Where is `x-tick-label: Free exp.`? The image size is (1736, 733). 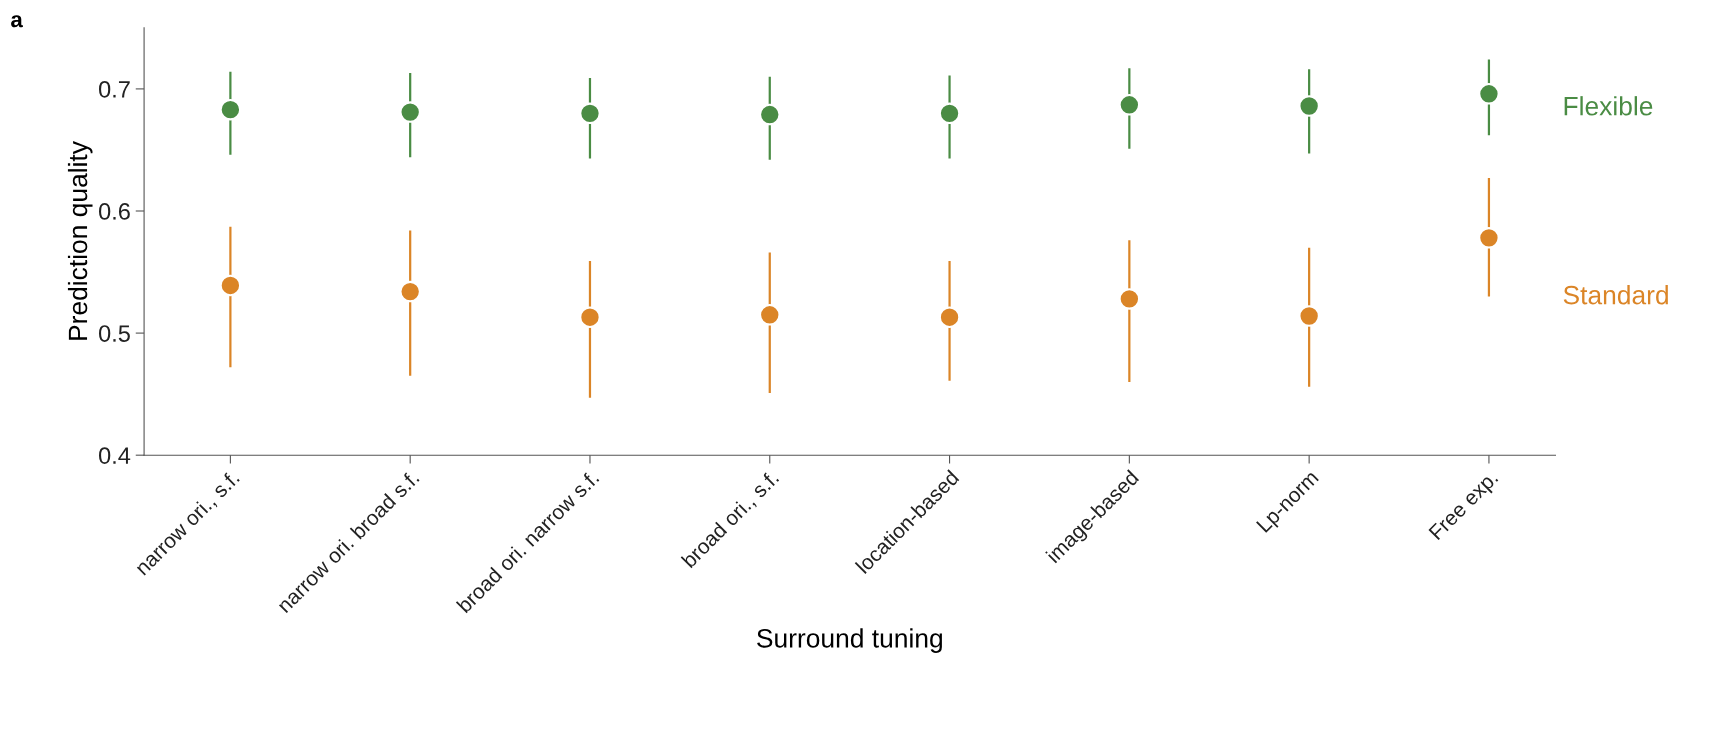
x-tick-label: Free exp. is located at coordinates (1465, 507).